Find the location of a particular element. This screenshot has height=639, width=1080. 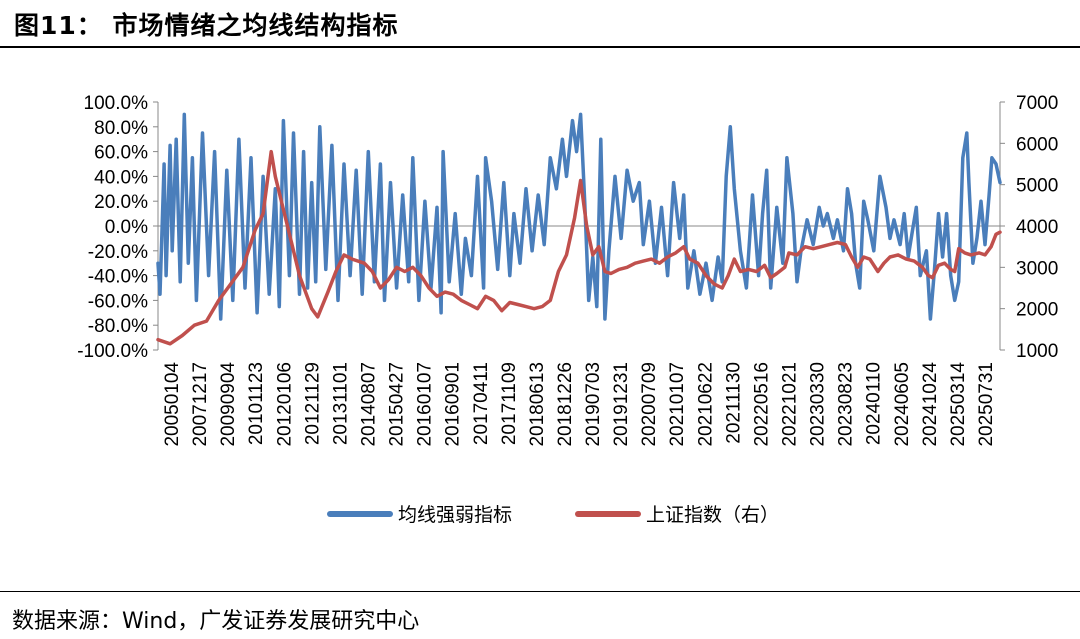

x-tick-label: 20171109 is located at coordinates (509, 403).